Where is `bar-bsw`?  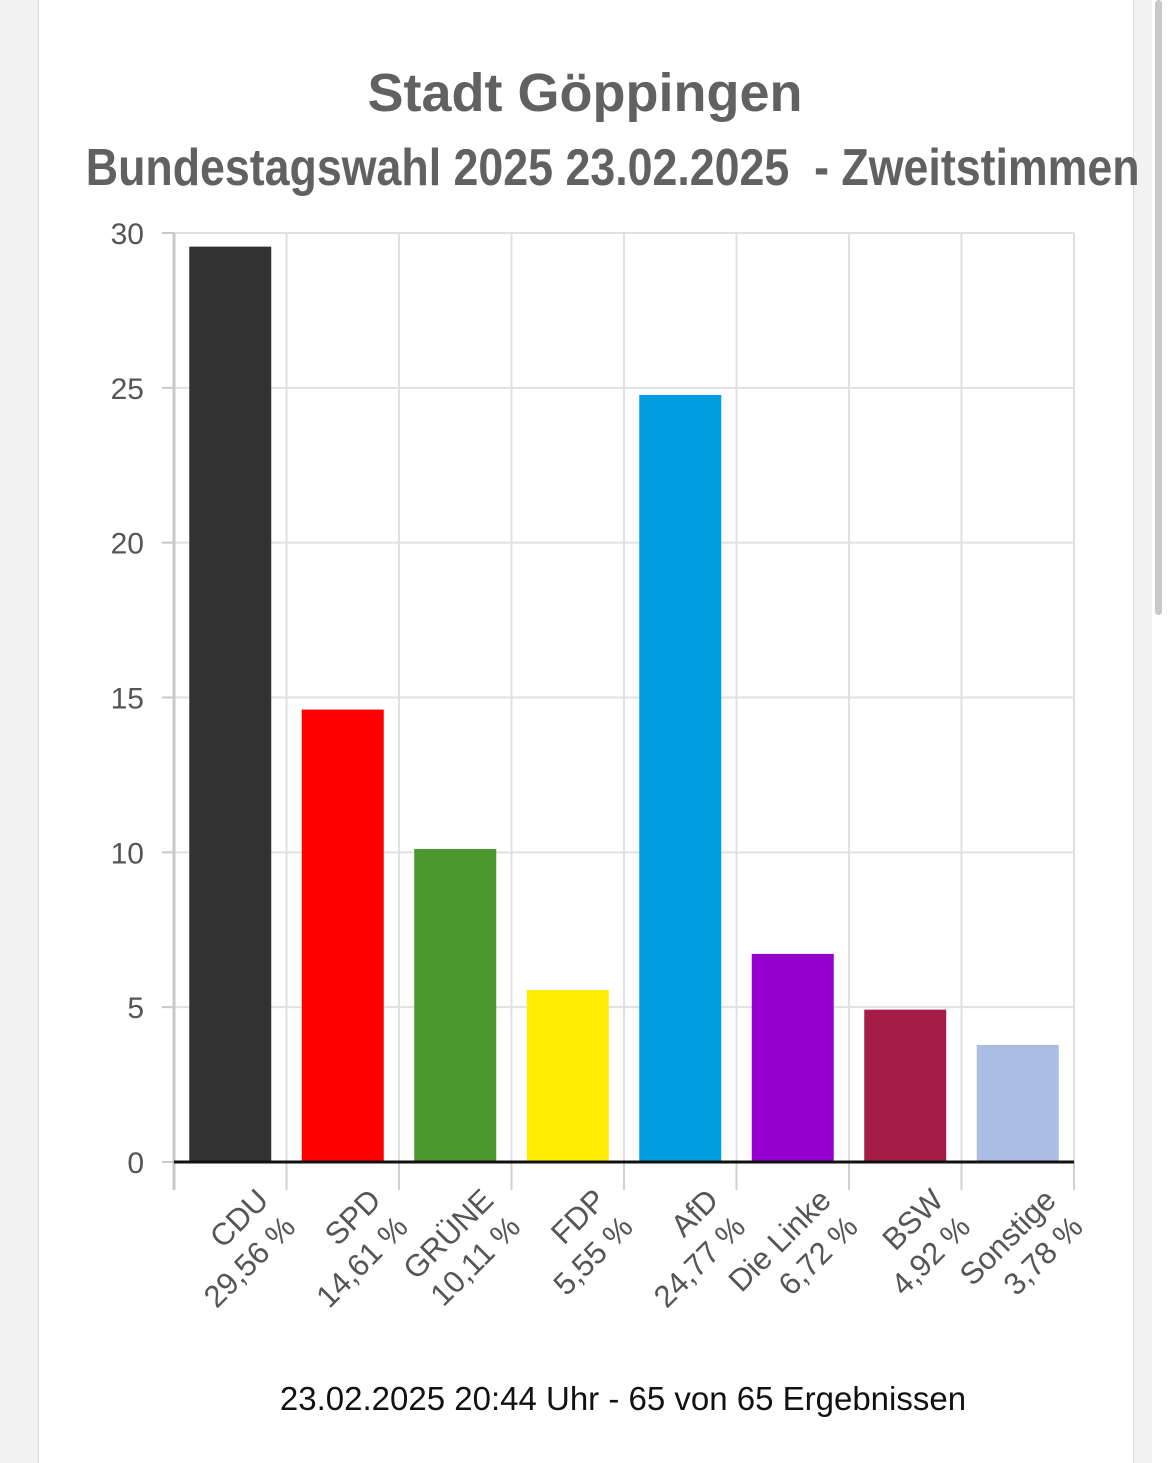 bar-bsw is located at coordinates (905, 1085).